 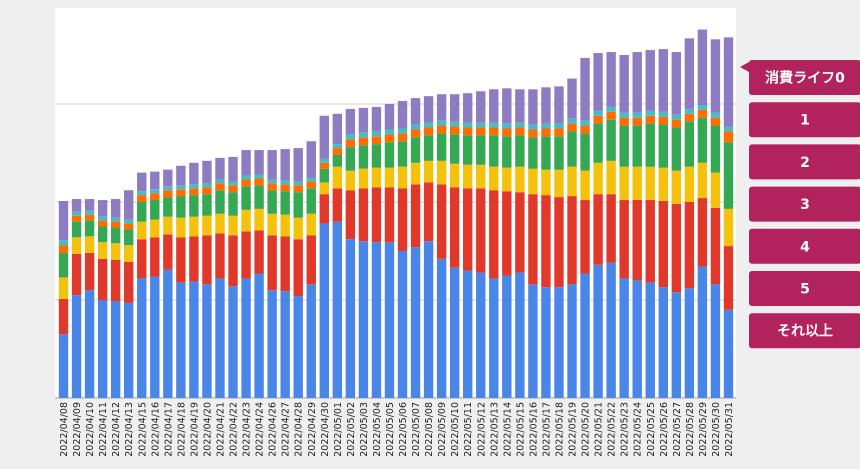 What do you see at coordinates (338, 429) in the screenshot?
I see `x-tick-label: 2022/05/01` at bounding box center [338, 429].